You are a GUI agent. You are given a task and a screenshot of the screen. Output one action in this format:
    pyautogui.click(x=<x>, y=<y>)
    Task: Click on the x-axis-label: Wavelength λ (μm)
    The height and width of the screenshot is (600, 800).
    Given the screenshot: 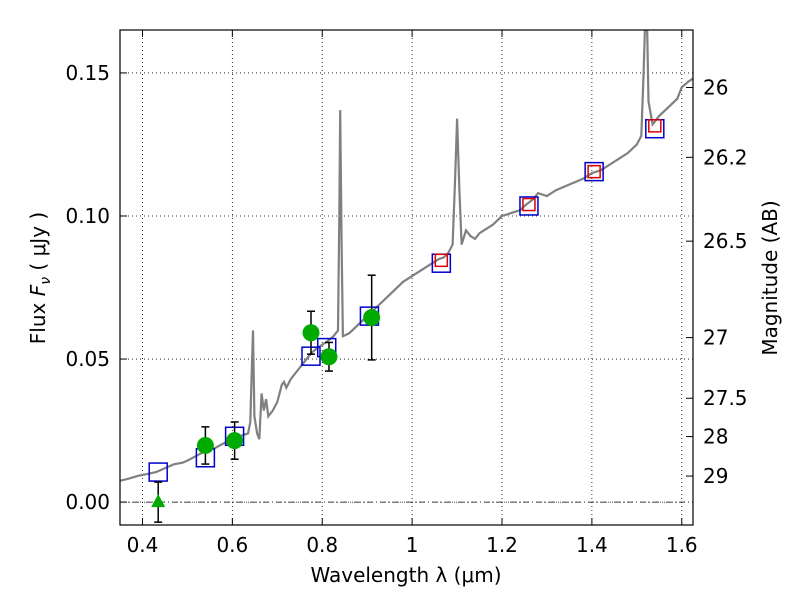 What is the action you would take?
    pyautogui.click(x=405, y=575)
    